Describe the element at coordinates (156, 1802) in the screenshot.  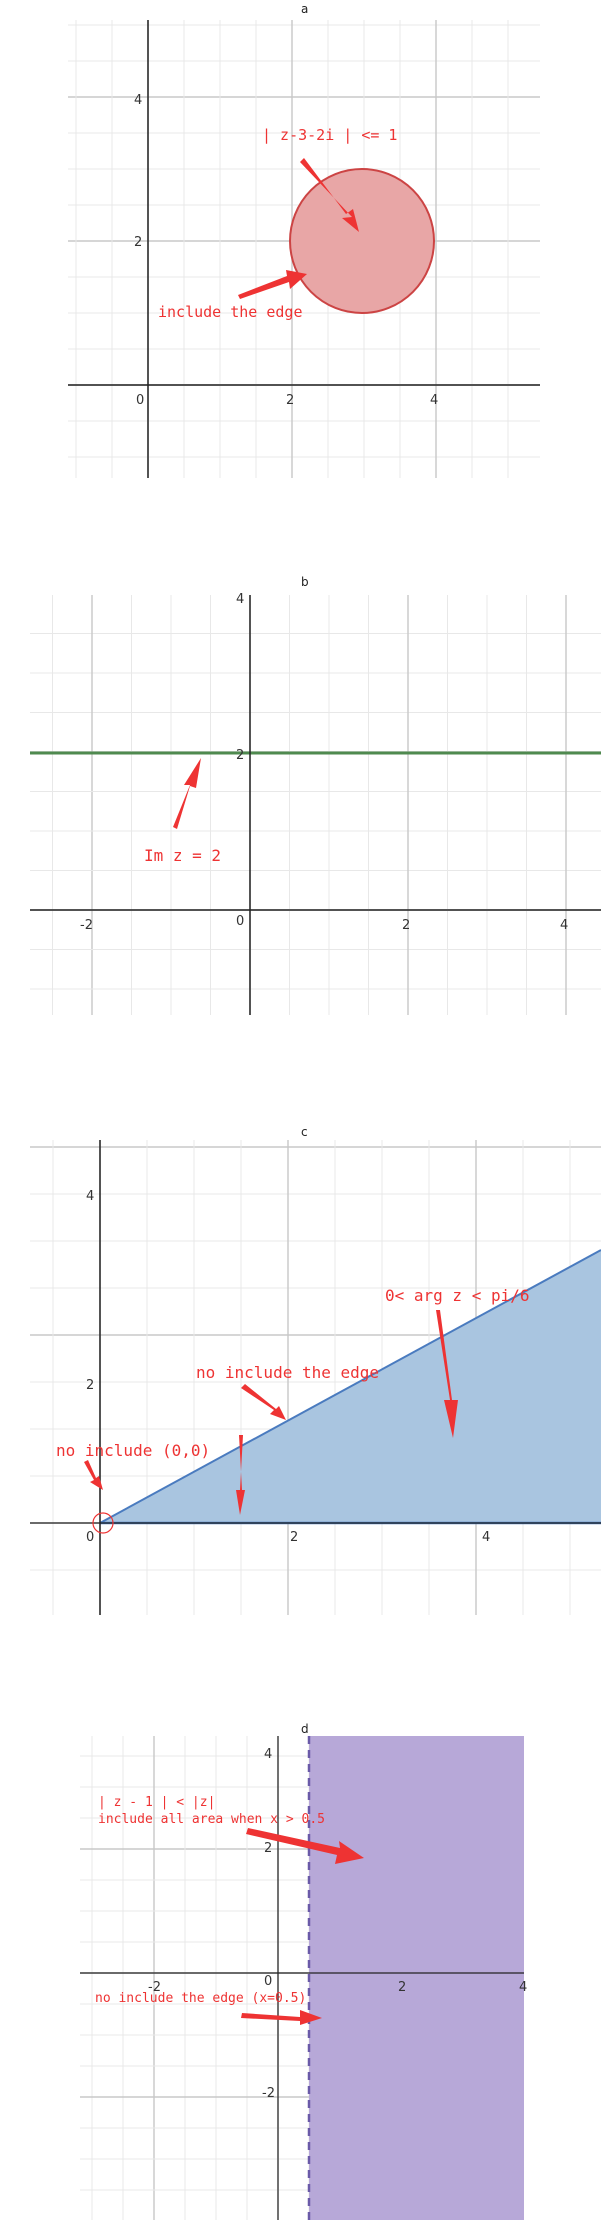
I see `annotation-label: | z - 1 | < |z|` at that location.